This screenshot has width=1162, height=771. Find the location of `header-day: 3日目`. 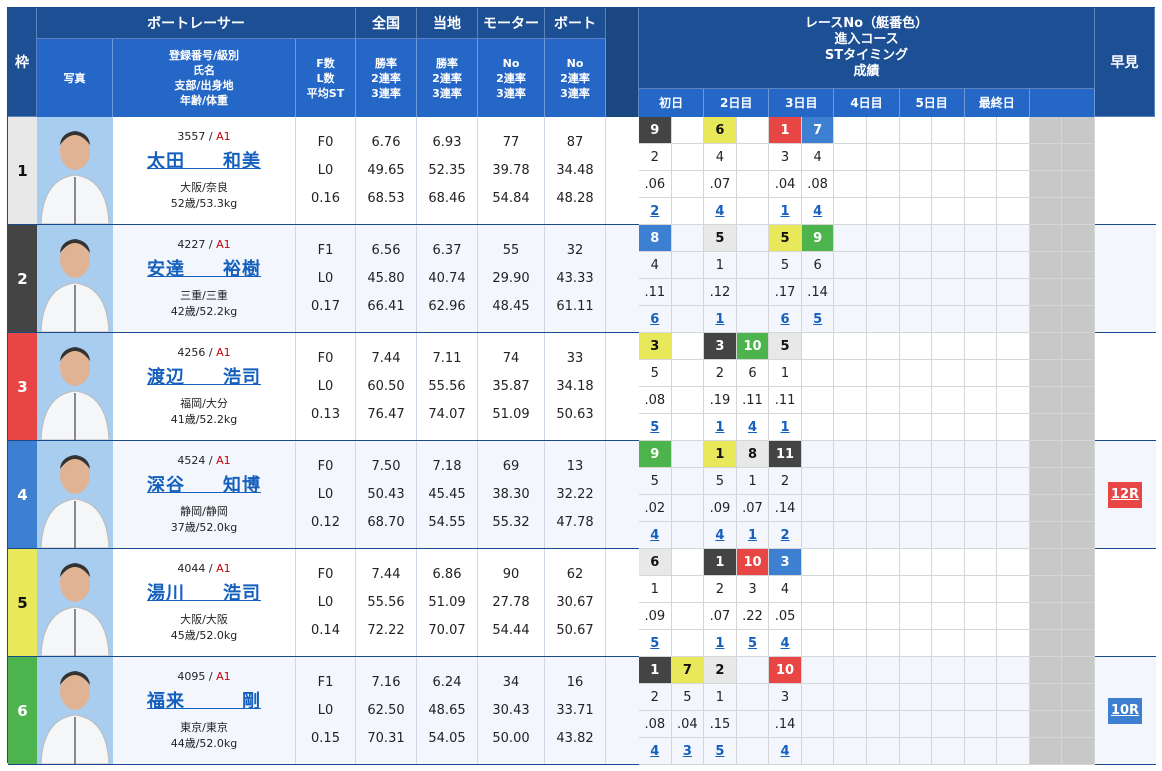

header-day: 3日目 is located at coordinates (802, 103).